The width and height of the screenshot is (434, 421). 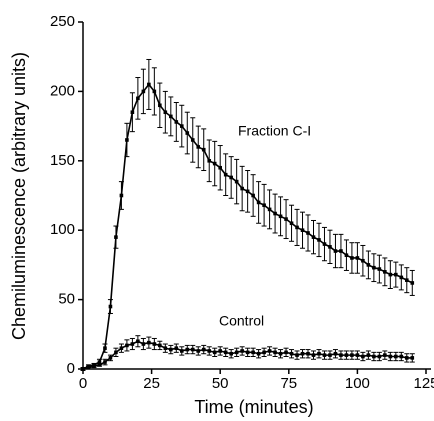 I want to click on series-label: Control, so click(x=241, y=321).